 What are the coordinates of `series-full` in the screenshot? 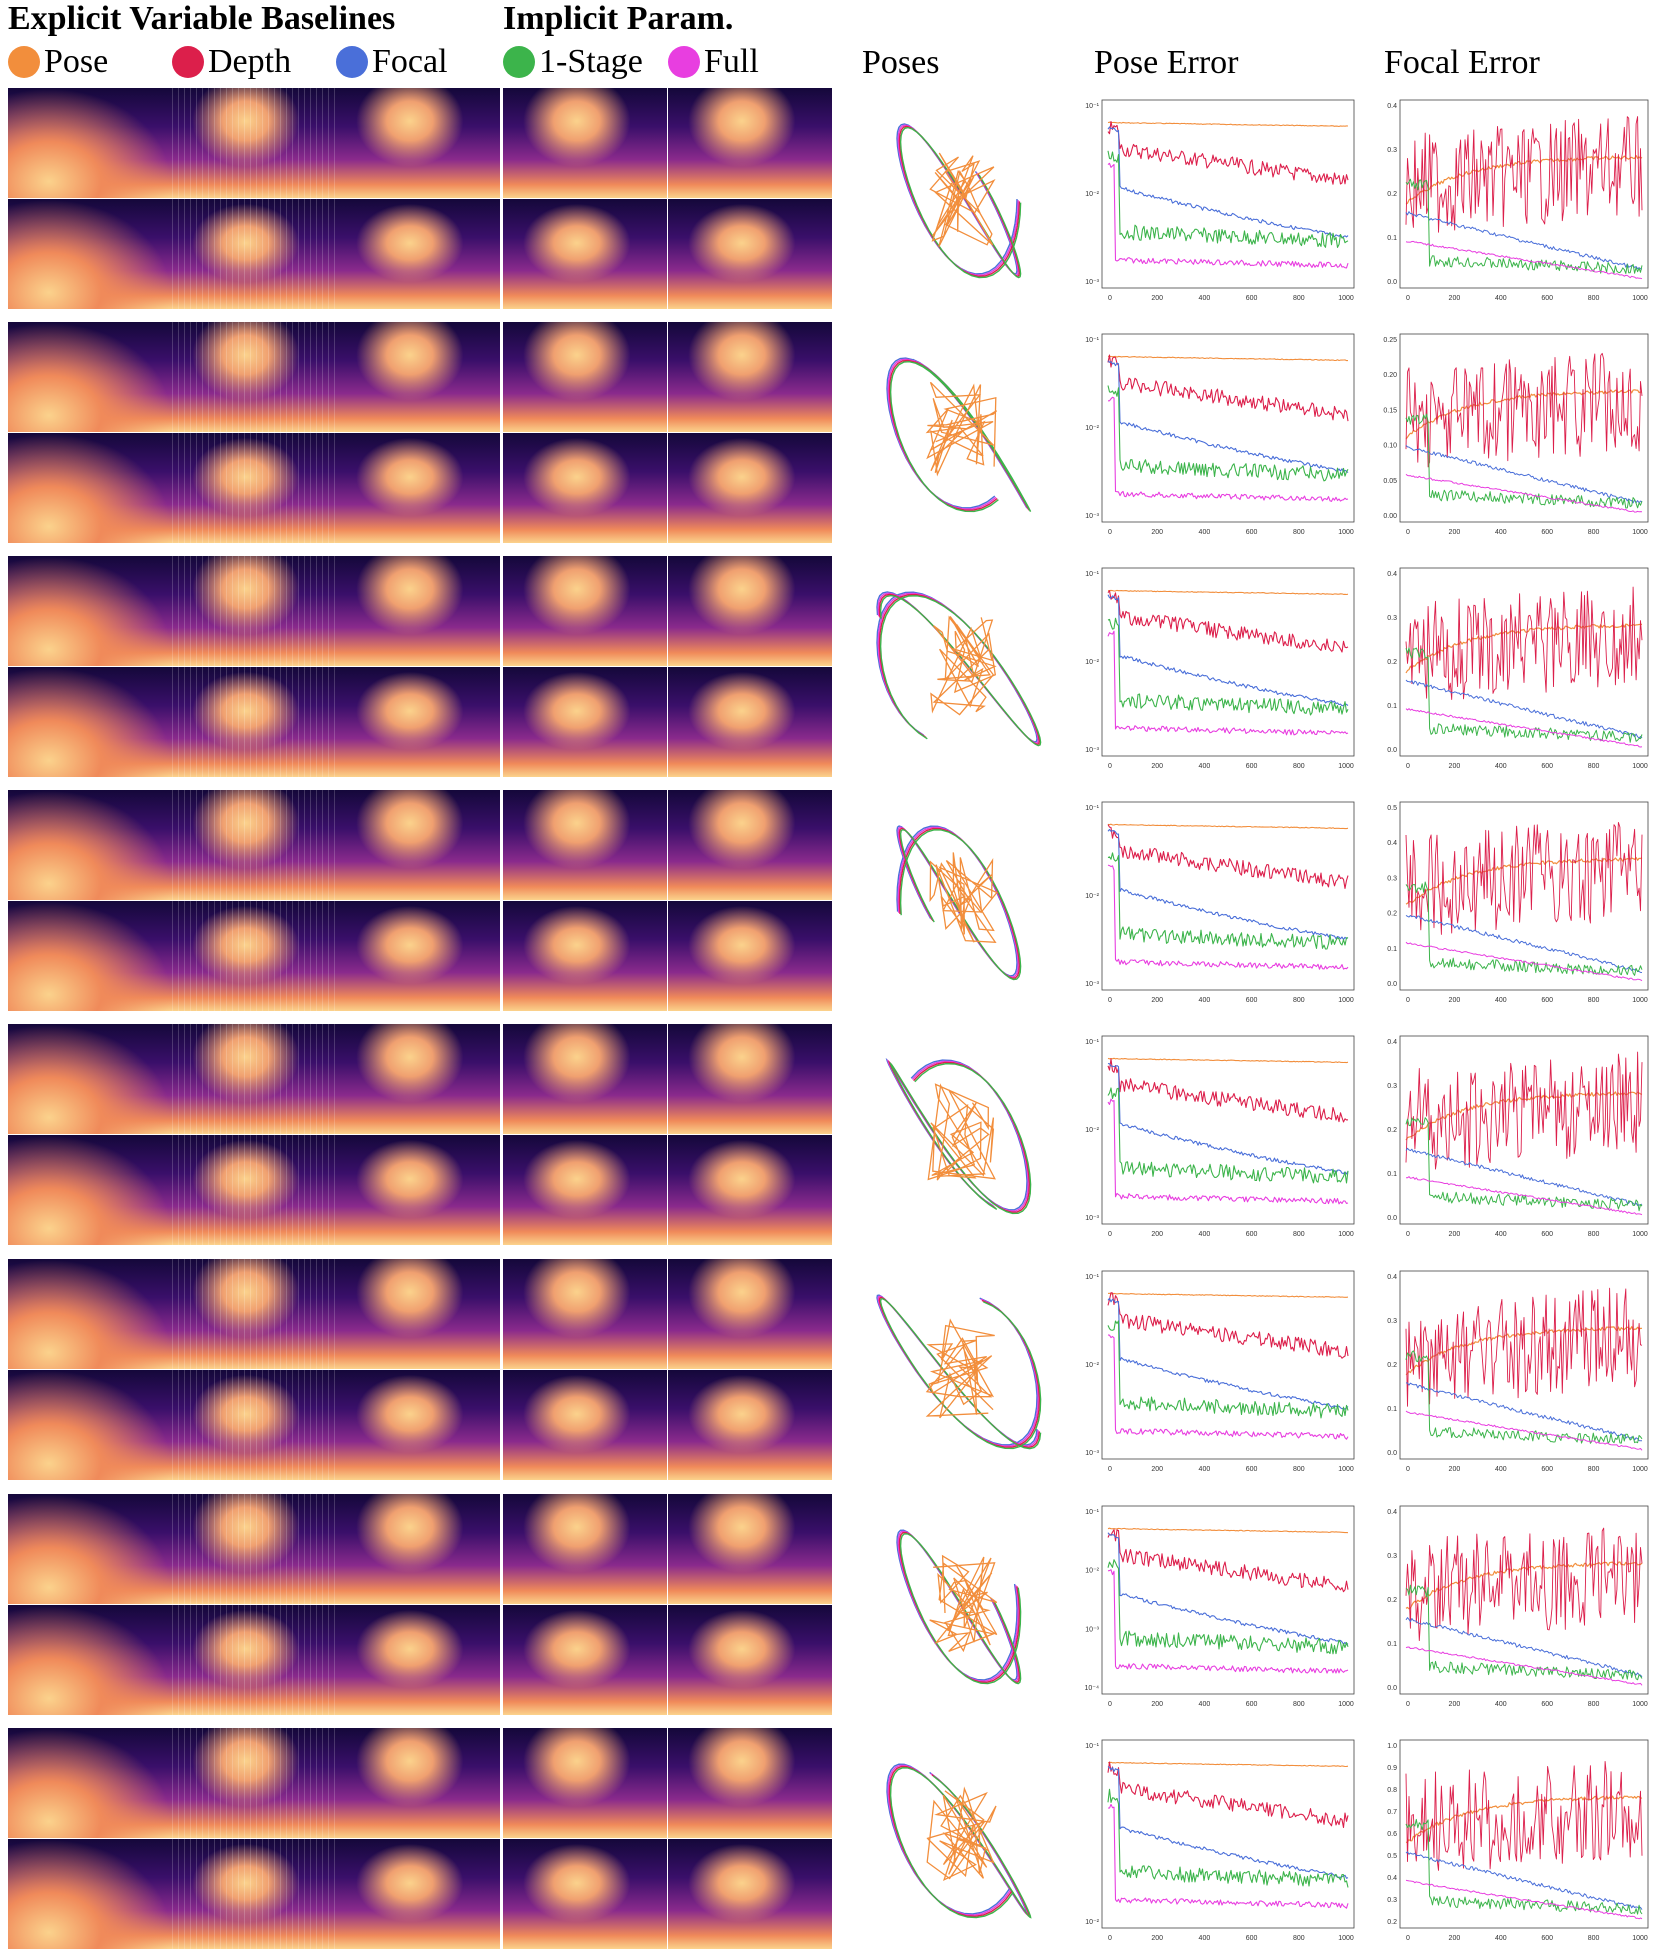 It's located at (1228, 683).